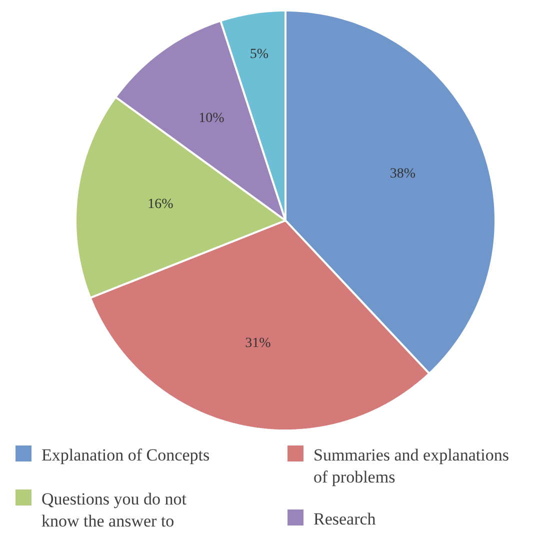 This screenshot has height=560, width=554. Describe the element at coordinates (403, 174) in the screenshot. I see `data-label: 38%` at that location.